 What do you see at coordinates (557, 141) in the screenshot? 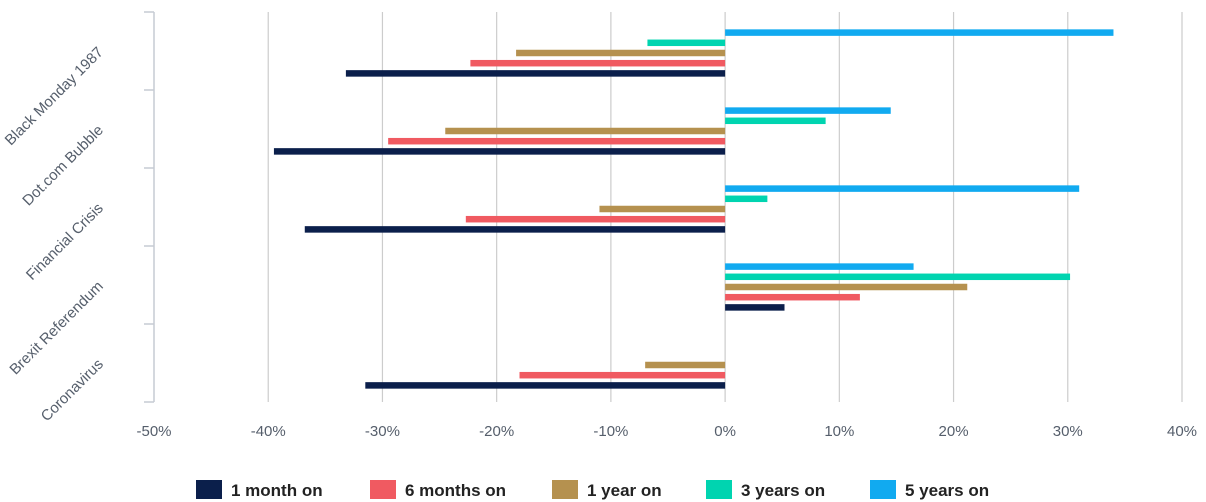
I see `bar-dot-com-bubble-6-months-on` at bounding box center [557, 141].